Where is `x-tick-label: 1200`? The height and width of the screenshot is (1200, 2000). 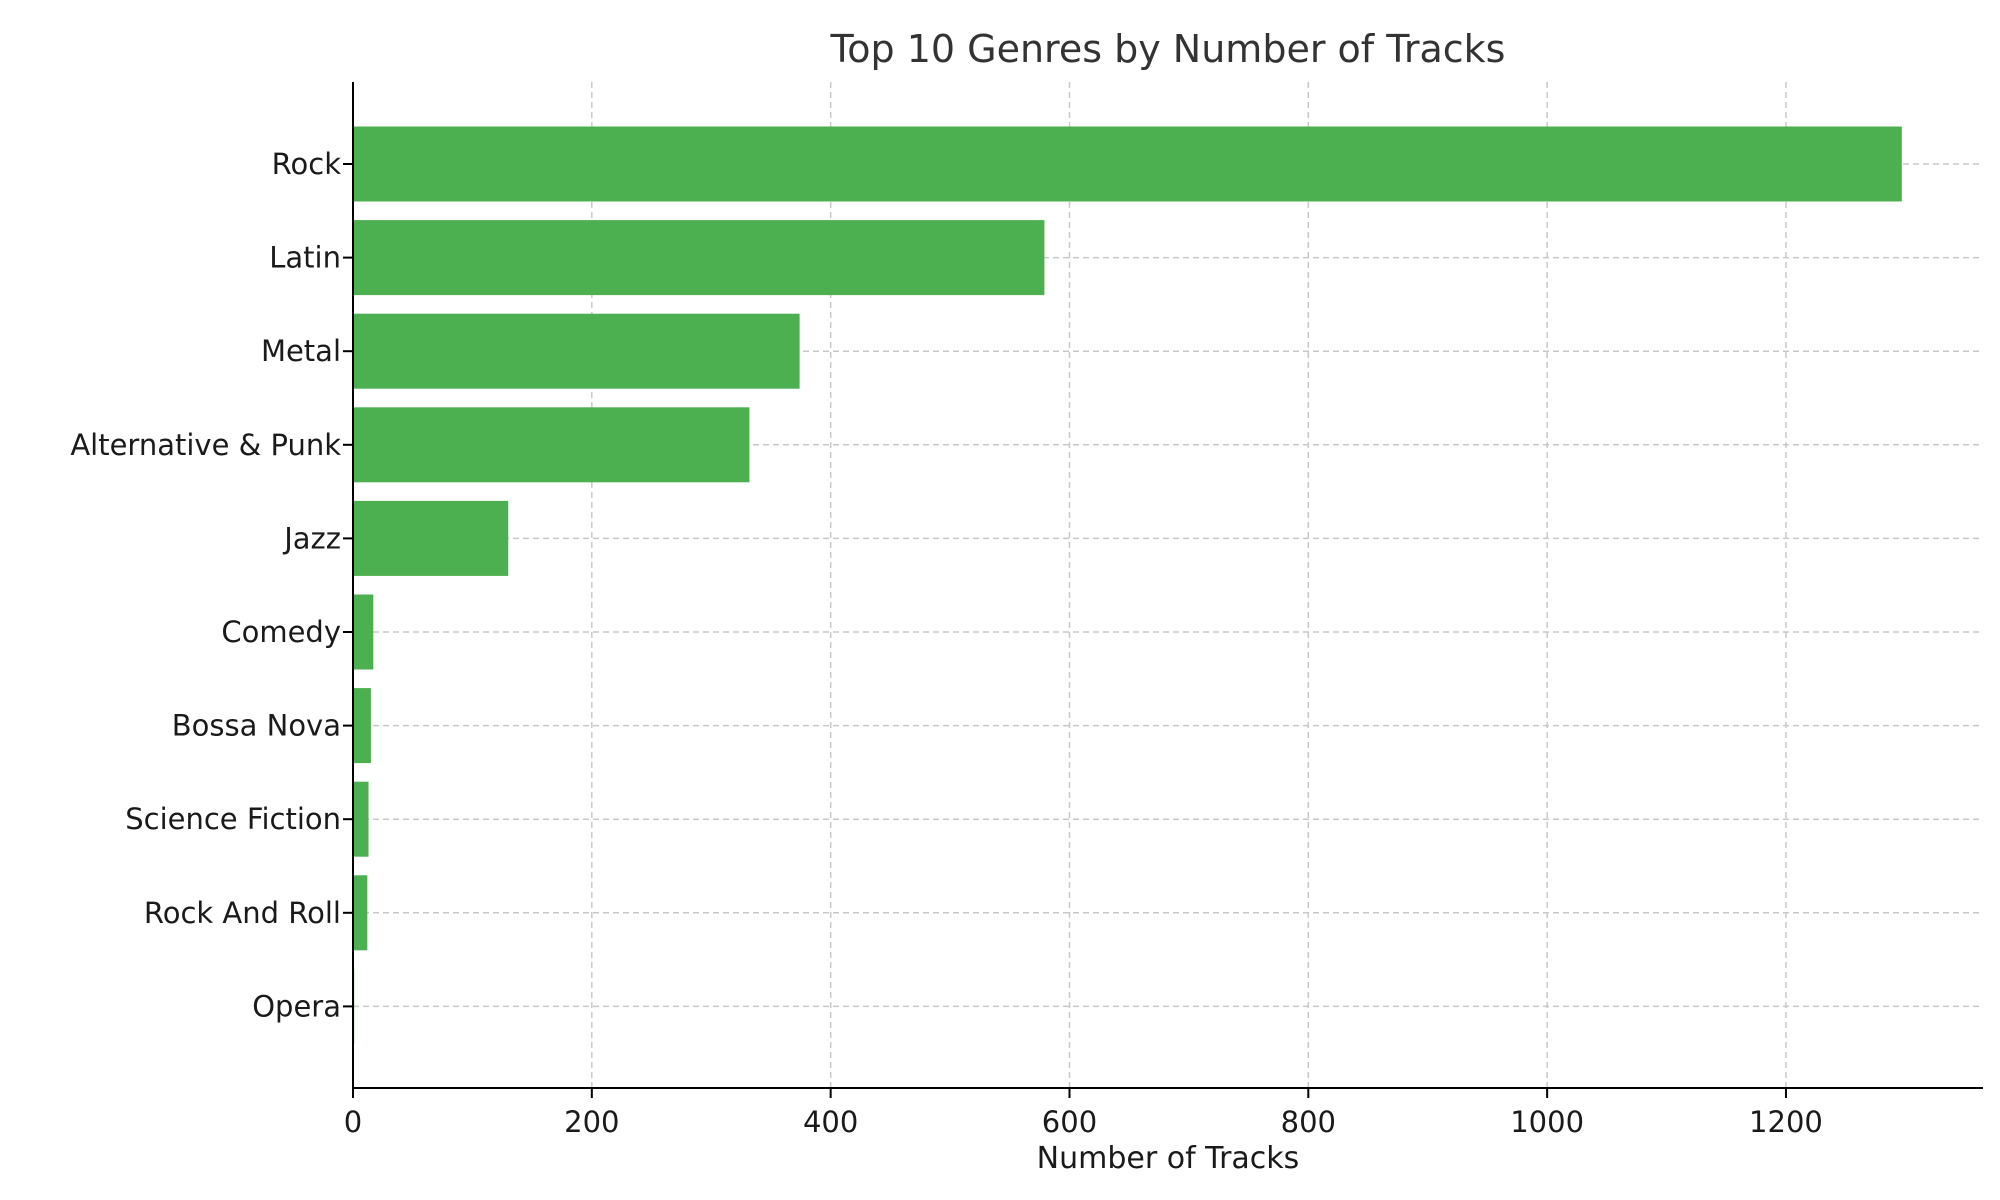 x-tick-label: 1200 is located at coordinates (1786, 1122).